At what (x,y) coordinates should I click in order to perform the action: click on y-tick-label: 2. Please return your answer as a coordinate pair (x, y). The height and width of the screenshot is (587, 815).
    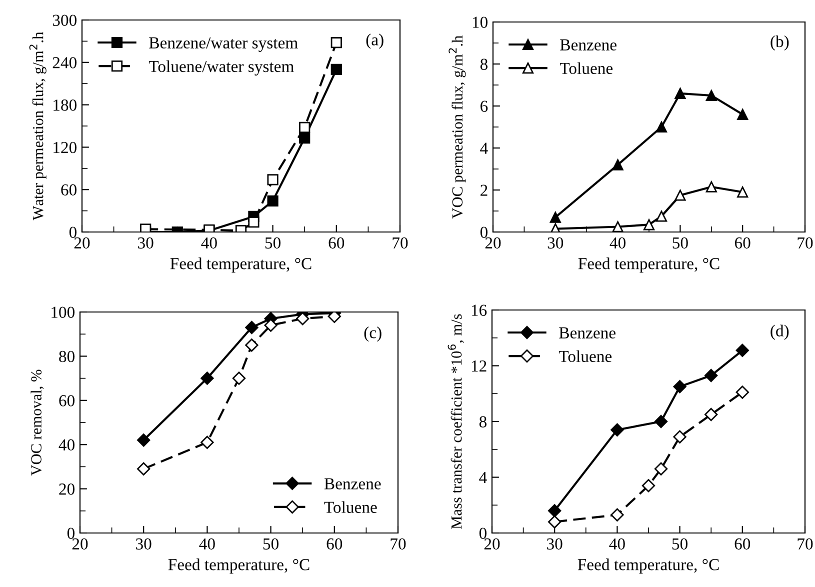
    Looking at the image, I should click on (484, 190).